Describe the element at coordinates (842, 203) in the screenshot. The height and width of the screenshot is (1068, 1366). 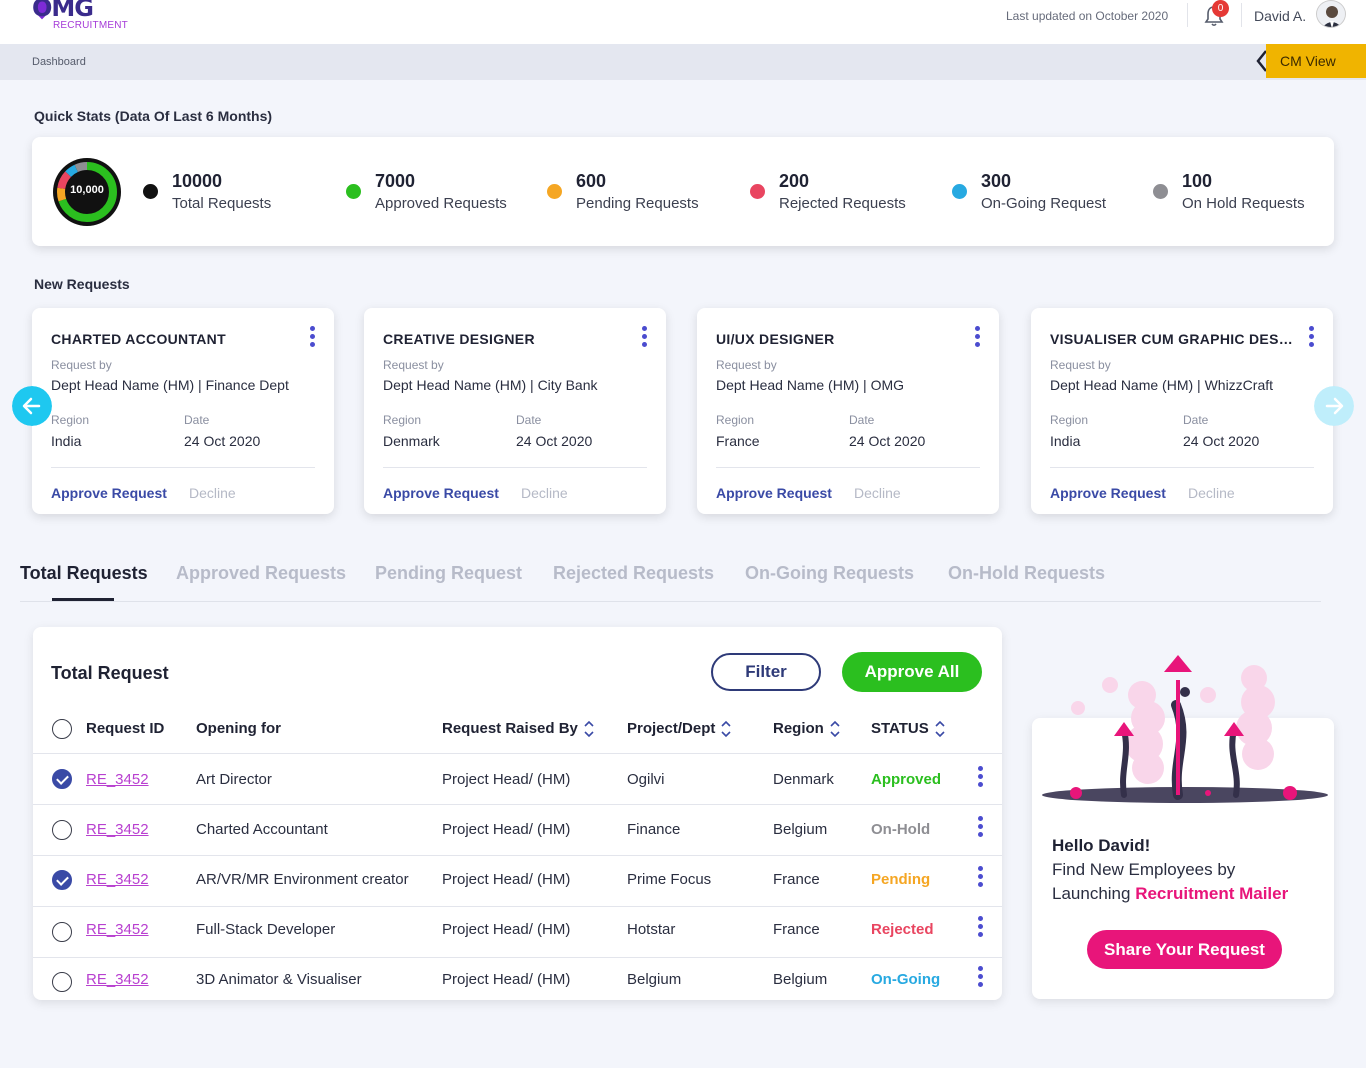
I see `stat-label: Rejected Requests` at that location.